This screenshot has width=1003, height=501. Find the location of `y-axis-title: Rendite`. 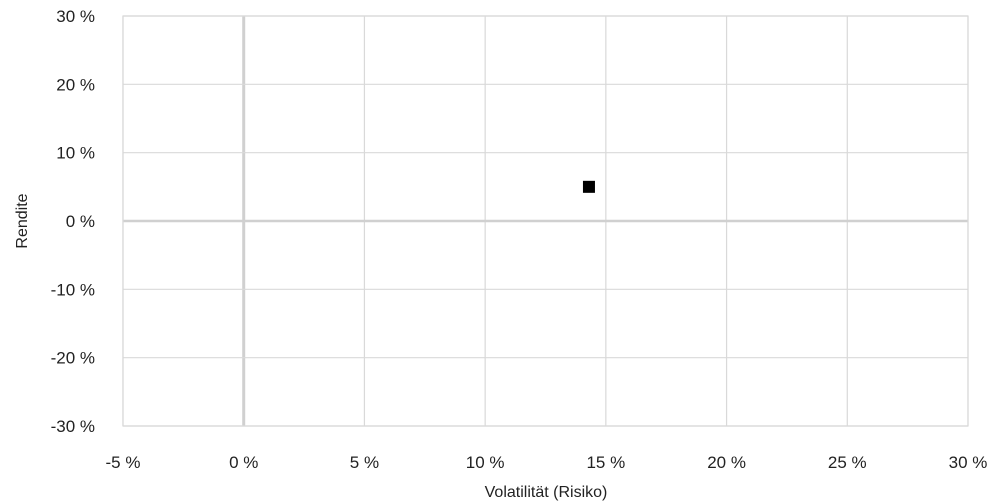

y-axis-title: Rendite is located at coordinates (22, 220).